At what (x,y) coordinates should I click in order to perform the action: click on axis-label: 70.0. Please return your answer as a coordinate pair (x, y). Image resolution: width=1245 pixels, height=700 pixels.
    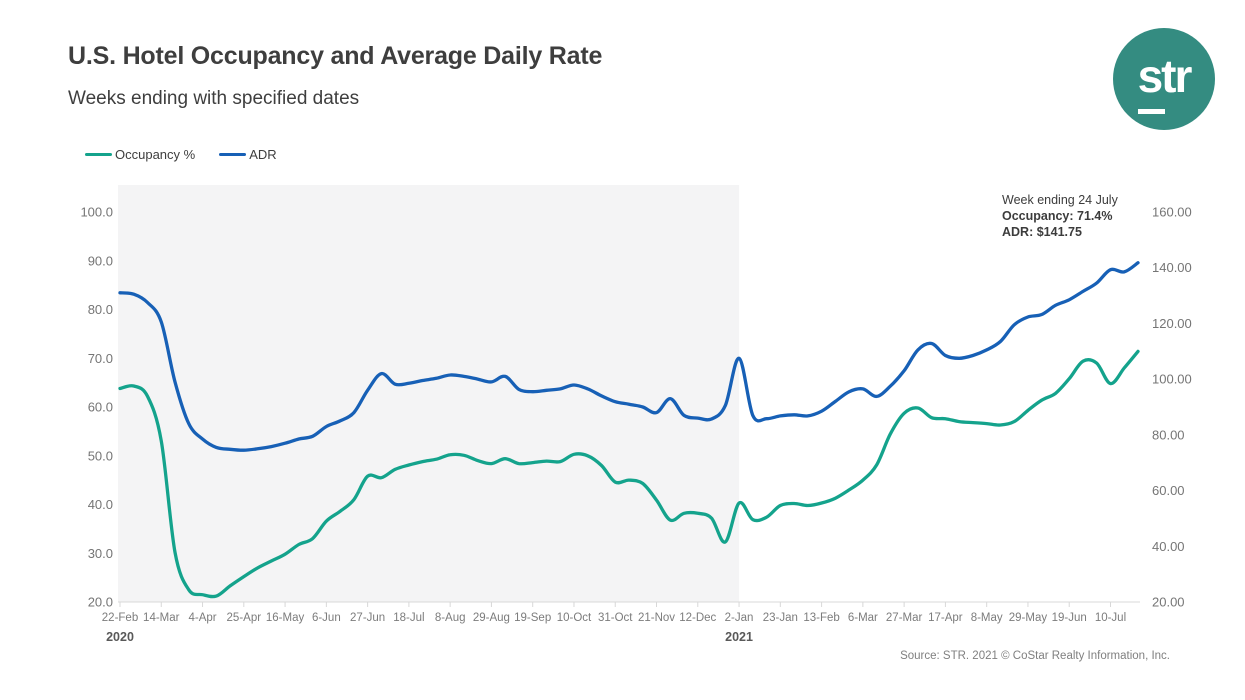
    Looking at the image, I should click on (100, 358).